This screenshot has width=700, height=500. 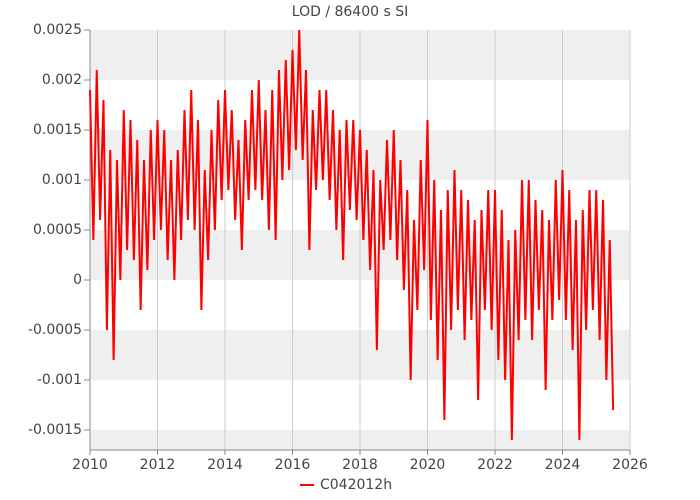 I want to click on y-tick-label: 0.0015, so click(x=57, y=130).